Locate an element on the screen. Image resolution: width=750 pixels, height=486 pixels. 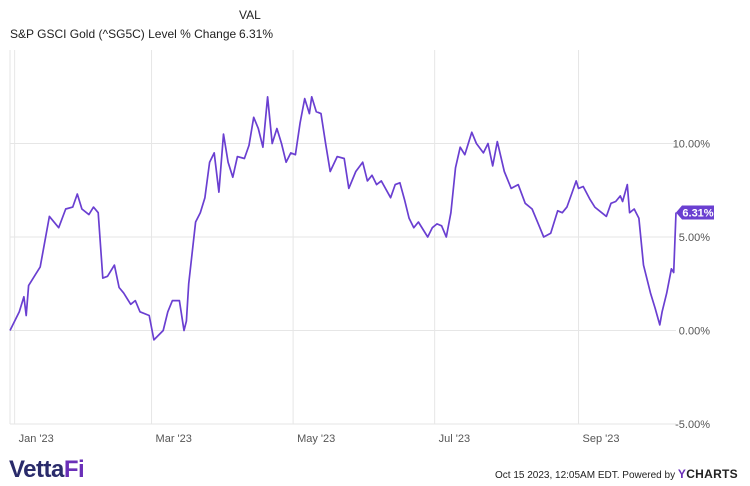
ycharts-logo-y: Y is located at coordinates (682, 474).